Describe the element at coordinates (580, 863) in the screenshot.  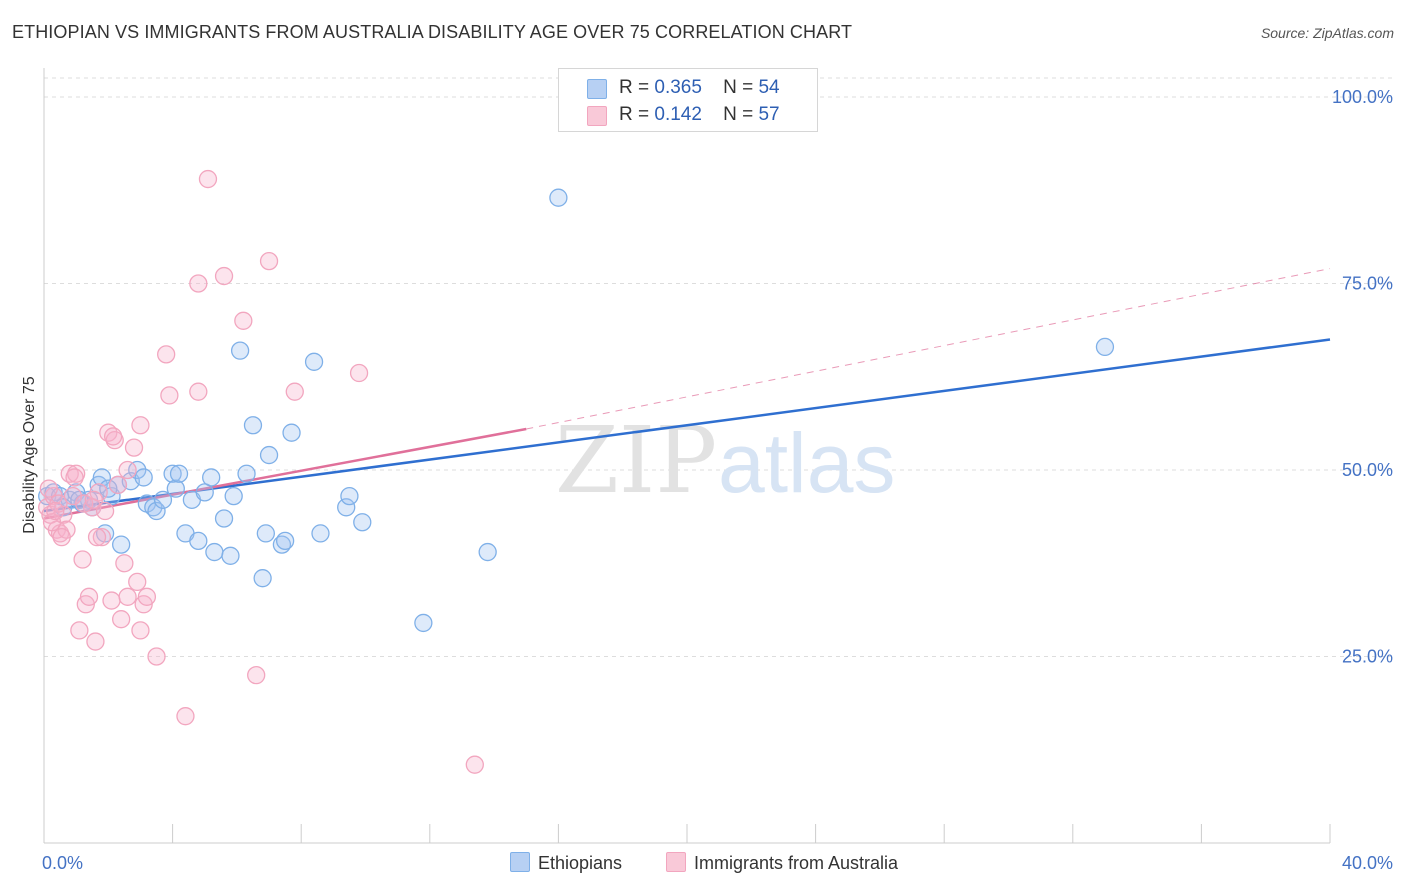
I see `bottom-legend-label-ethiopians: Ethiopians` at that location.